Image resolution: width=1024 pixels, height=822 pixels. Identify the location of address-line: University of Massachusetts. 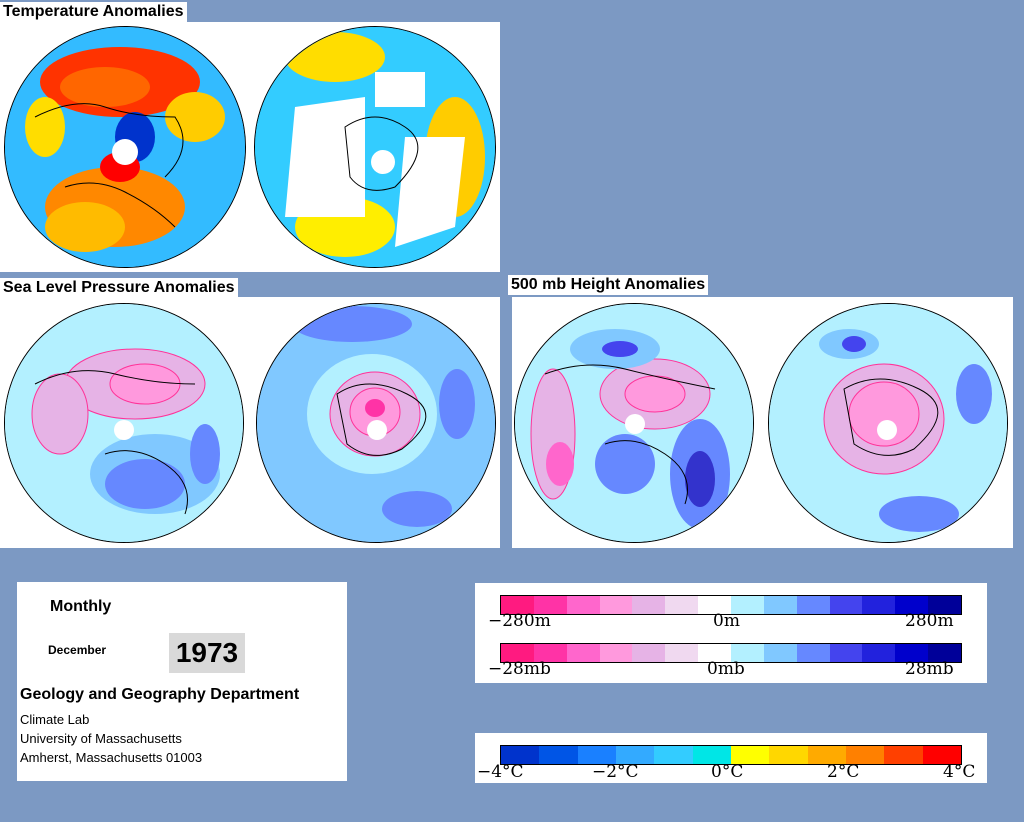
(101, 738).